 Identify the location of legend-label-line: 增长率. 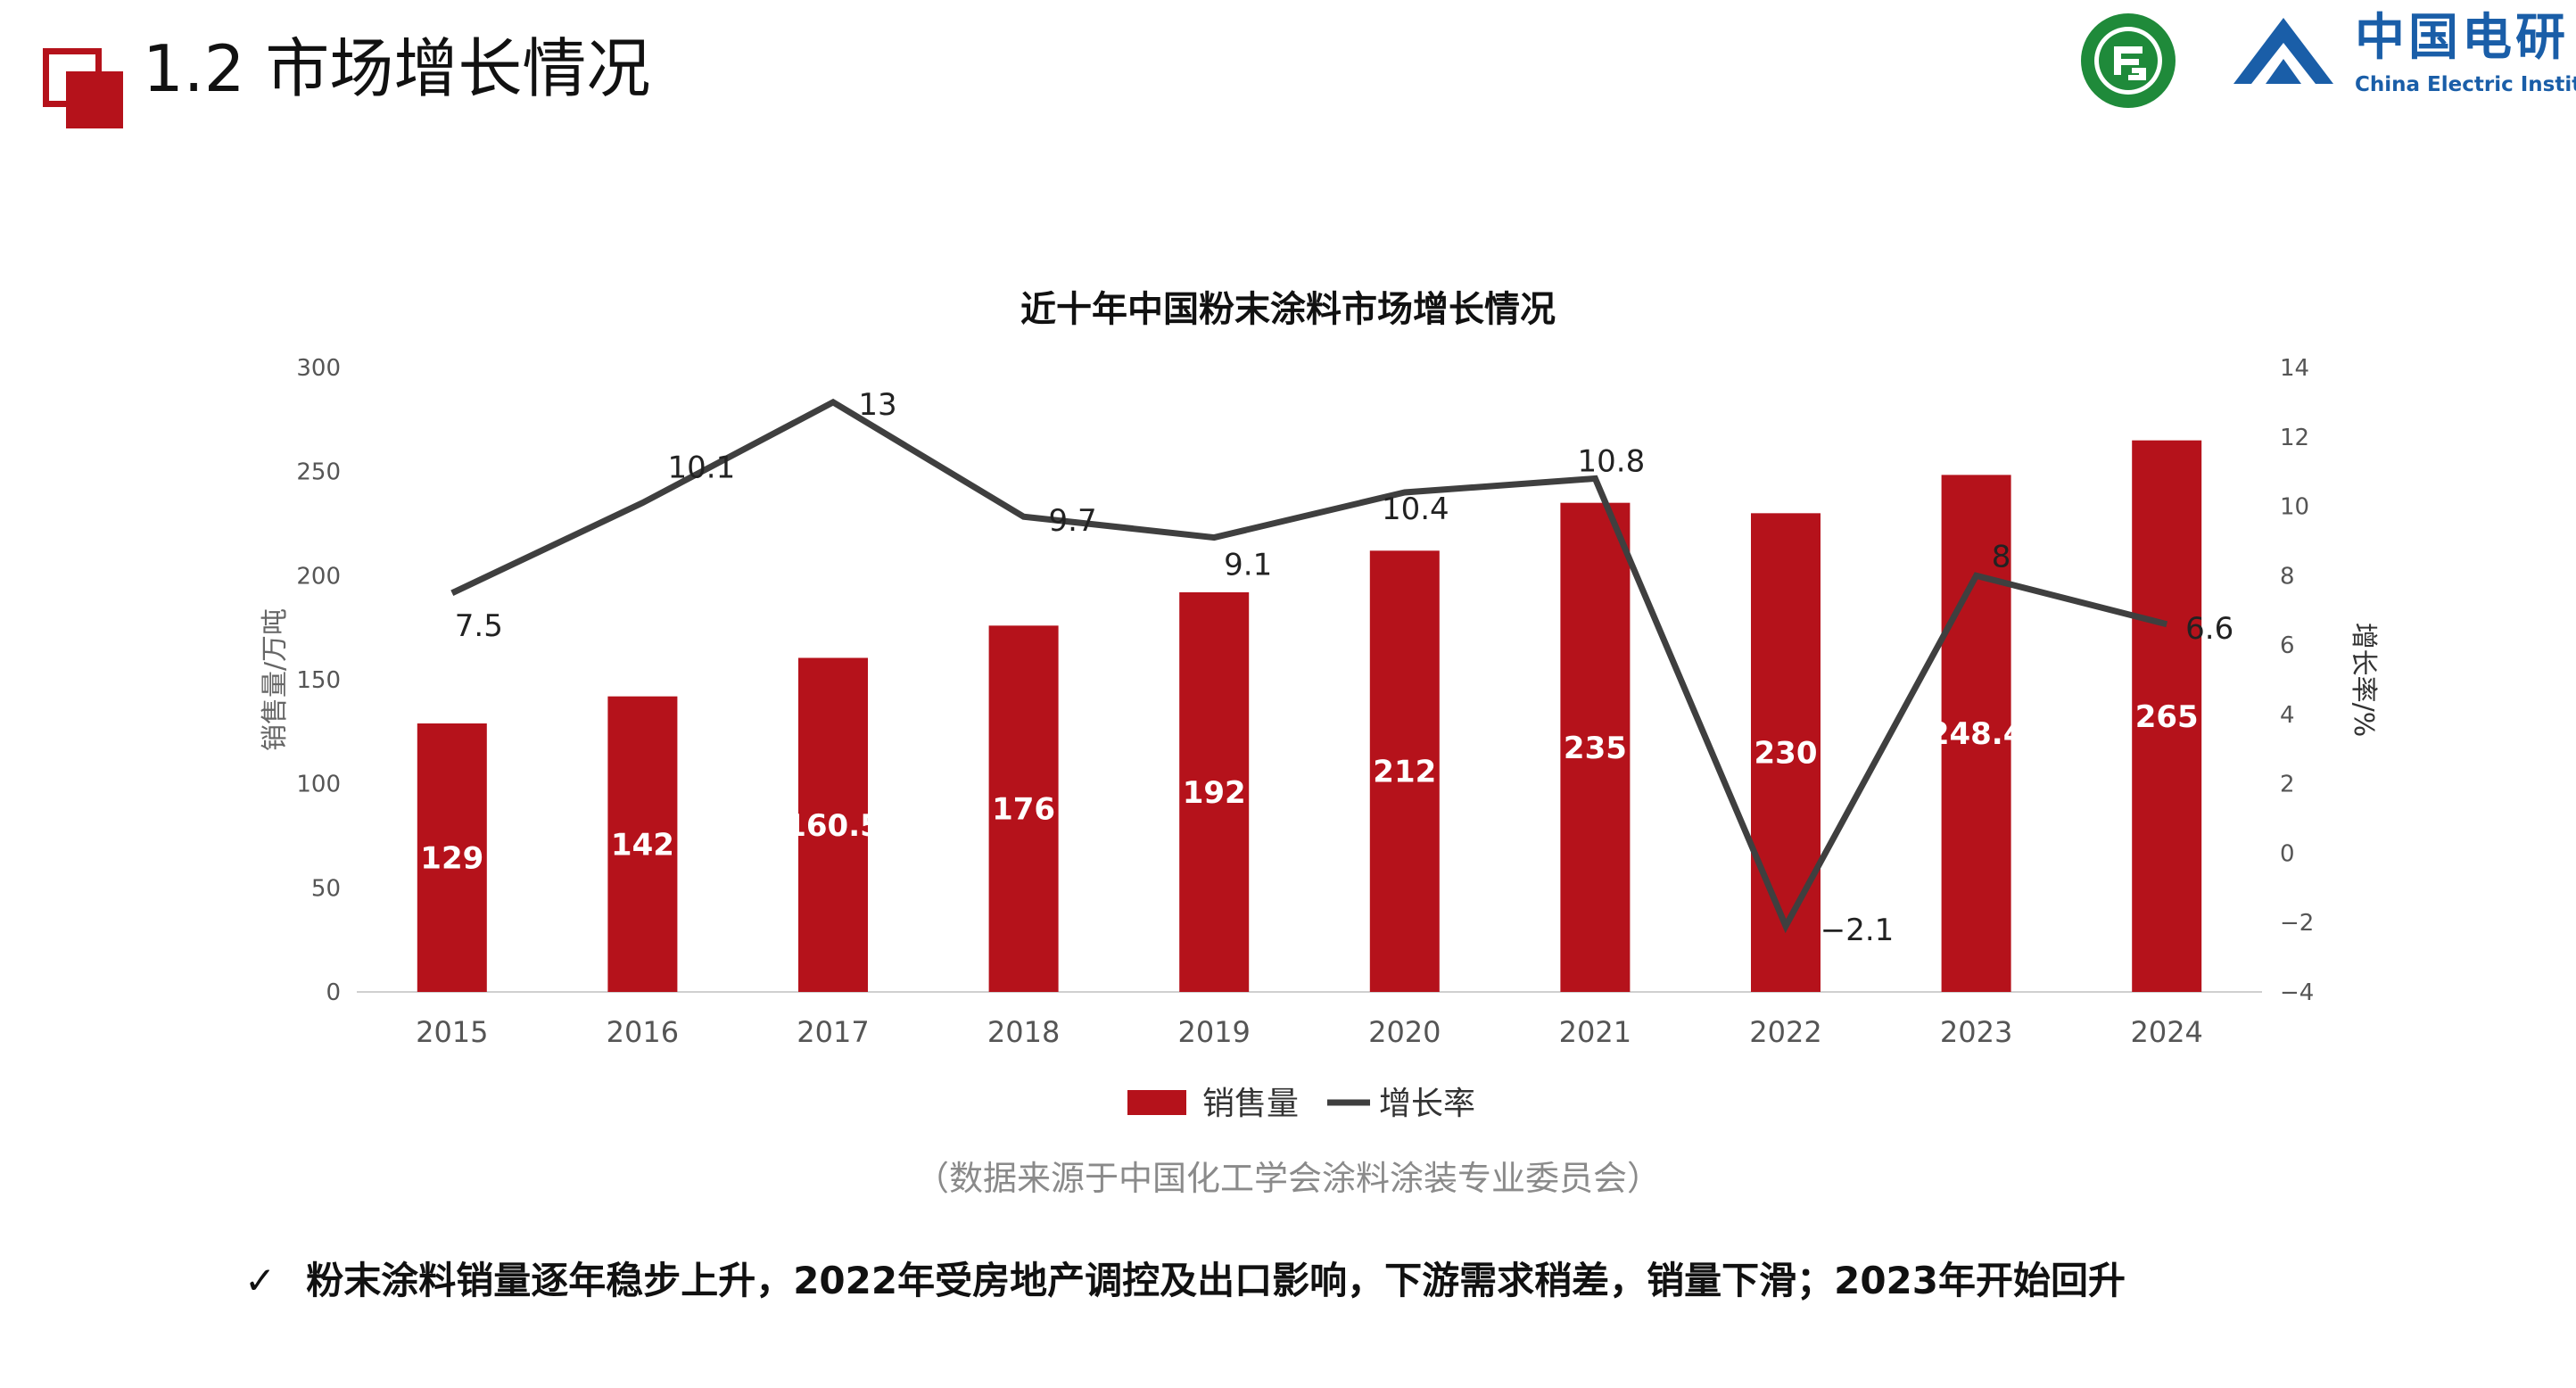
(1427, 1104).